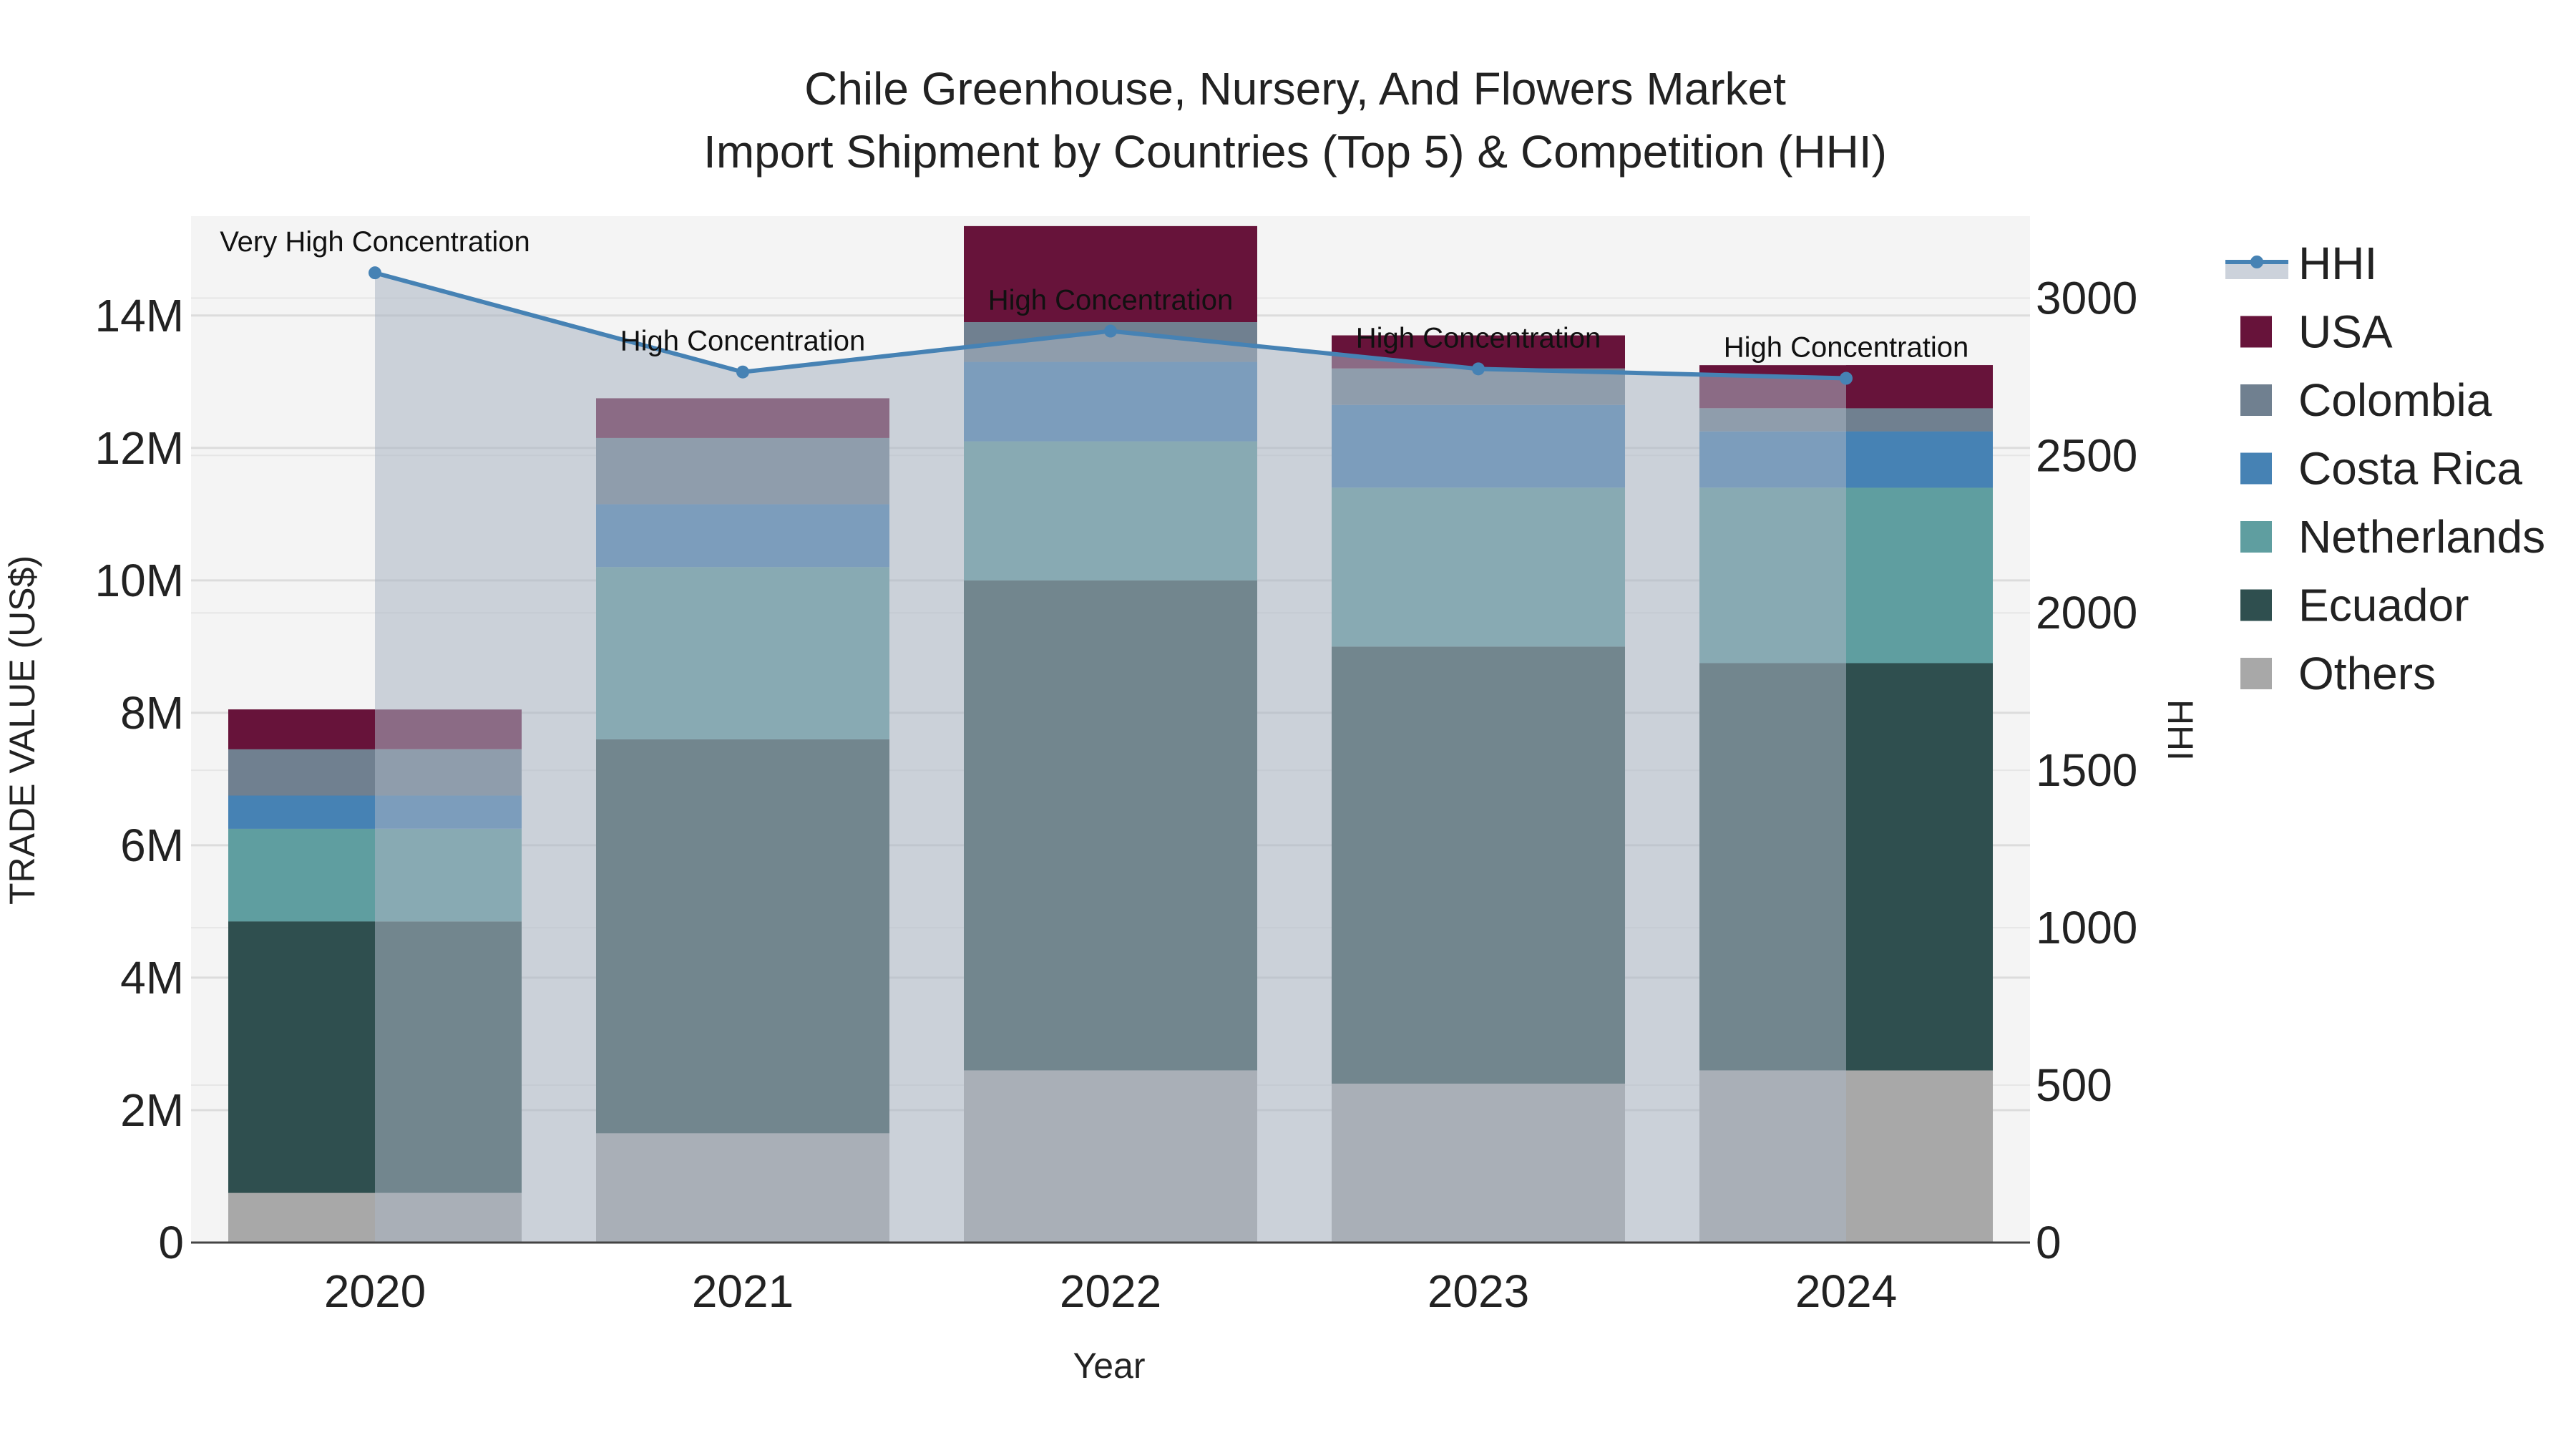  What do you see at coordinates (2180, 730) in the screenshot?
I see `y2-axis-title: HHI` at bounding box center [2180, 730].